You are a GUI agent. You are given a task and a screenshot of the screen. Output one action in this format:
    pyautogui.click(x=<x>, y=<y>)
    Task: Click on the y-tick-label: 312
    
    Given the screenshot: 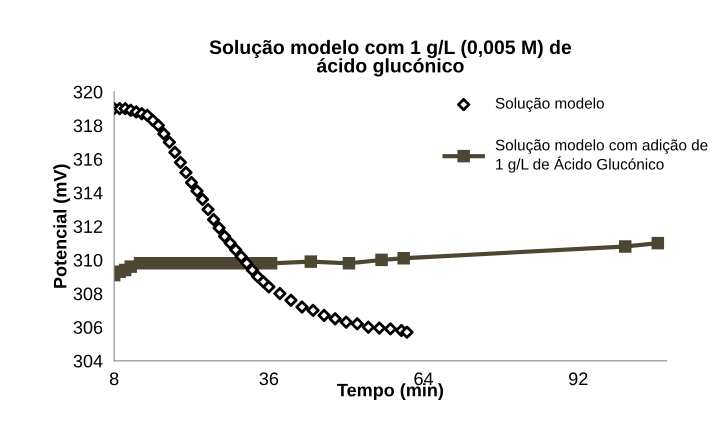 What is the action you would take?
    pyautogui.click(x=88, y=227)
    